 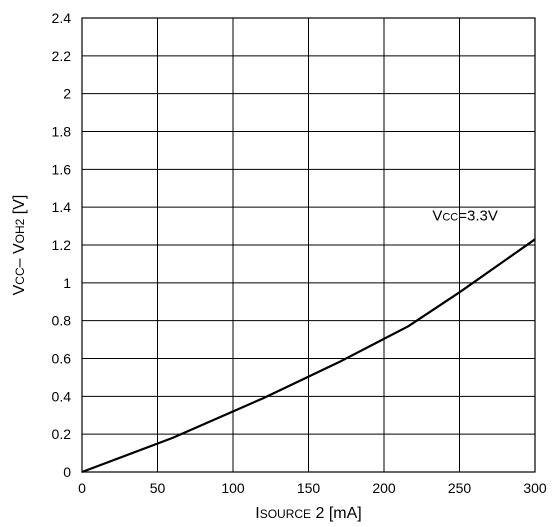 What do you see at coordinates (233, 488) in the screenshot?
I see `x-tick-label: 100` at bounding box center [233, 488].